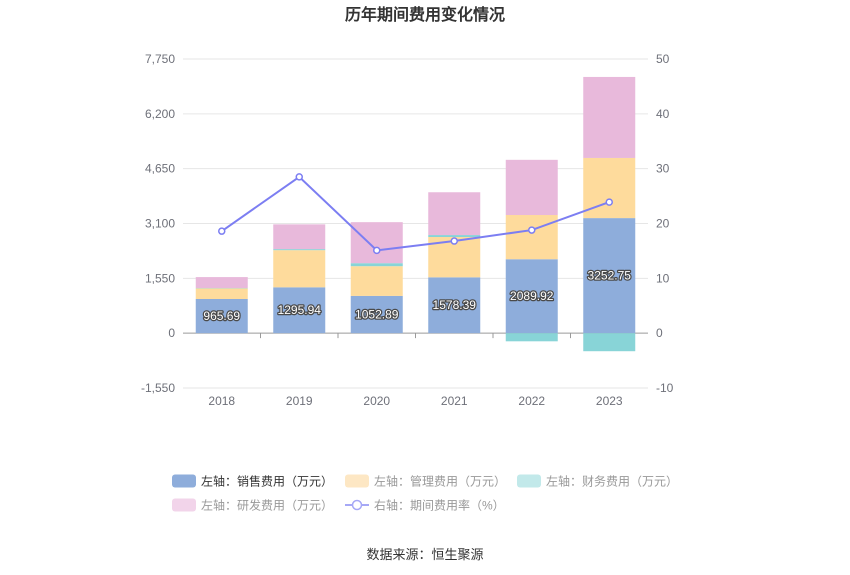 The width and height of the screenshot is (850, 575). Describe the element at coordinates (424, 554) in the screenshot. I see `data-source: 数据来源：恒生聚源` at that location.